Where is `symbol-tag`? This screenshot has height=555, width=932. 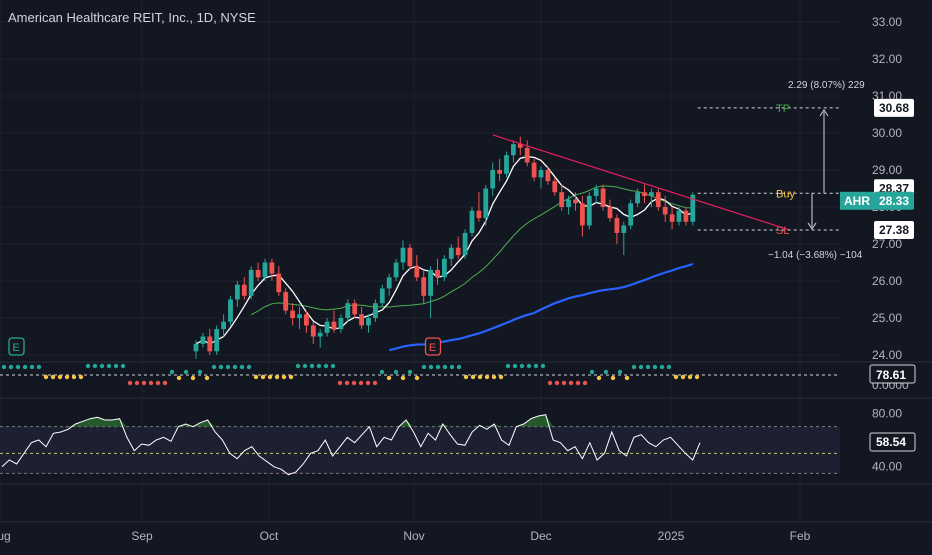
symbol-tag is located at coordinates (857, 200).